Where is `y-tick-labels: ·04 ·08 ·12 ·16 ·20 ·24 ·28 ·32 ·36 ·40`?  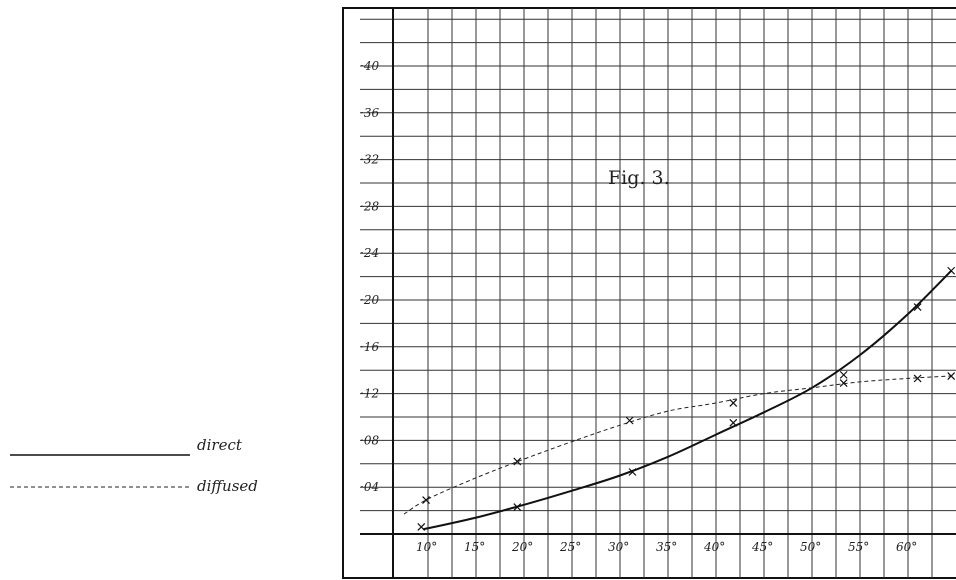
y-tick-labels: ·04 ·08 ·12 ·16 ·20 ·24 ·28 ·32 ·36 ·40 is located at coordinates (369, 276).